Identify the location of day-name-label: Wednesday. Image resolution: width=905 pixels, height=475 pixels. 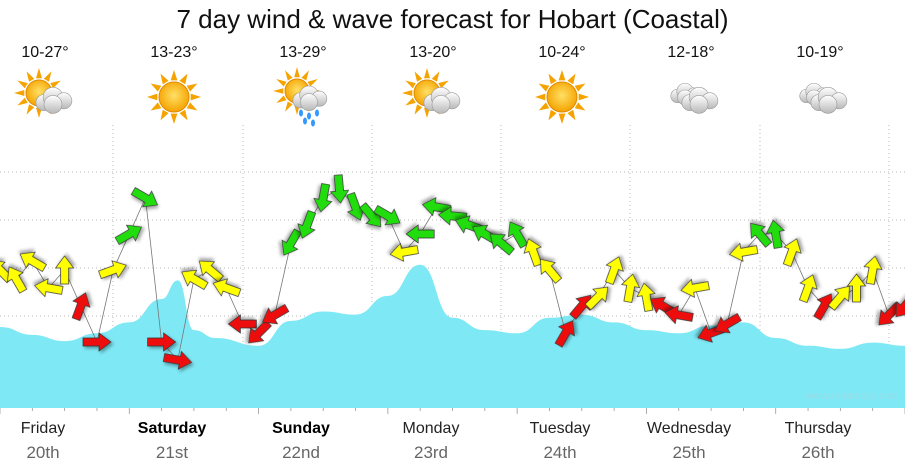
(689, 428).